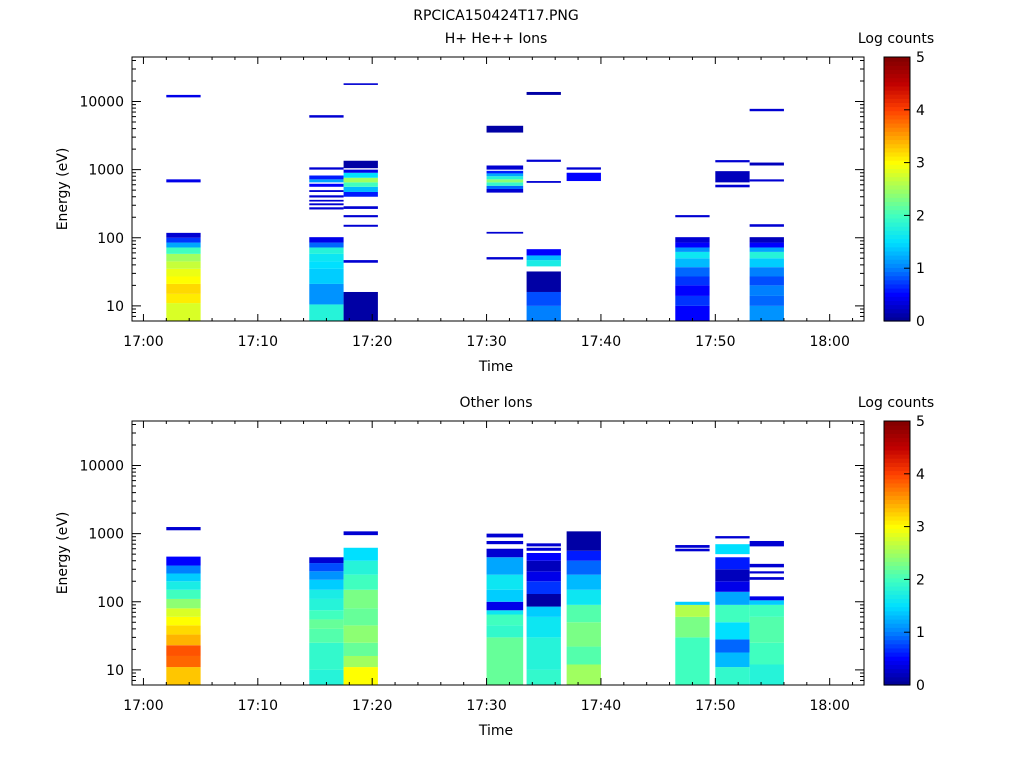 The width and height of the screenshot is (1024, 773). What do you see at coordinates (904, 190) in the screenshot?
I see `colorbar: 0 1 2 3 4 5` at bounding box center [904, 190].